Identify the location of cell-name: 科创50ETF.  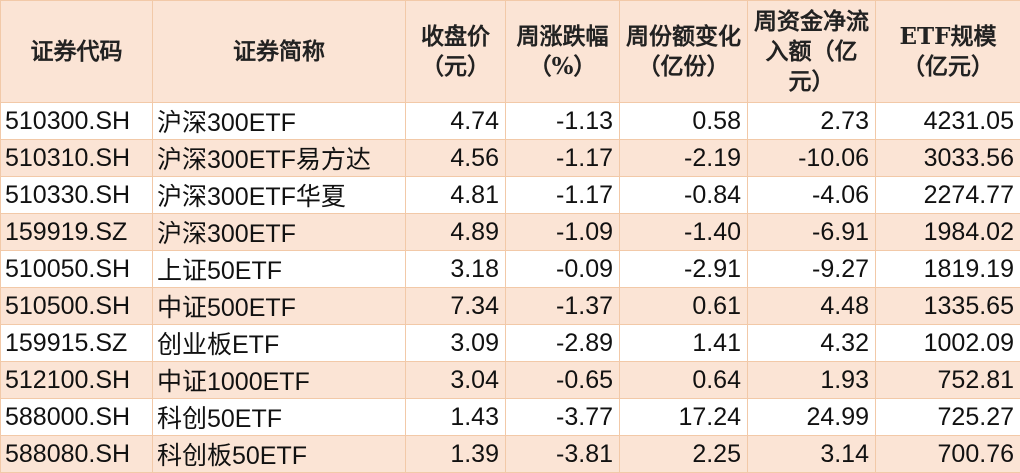
(279, 417).